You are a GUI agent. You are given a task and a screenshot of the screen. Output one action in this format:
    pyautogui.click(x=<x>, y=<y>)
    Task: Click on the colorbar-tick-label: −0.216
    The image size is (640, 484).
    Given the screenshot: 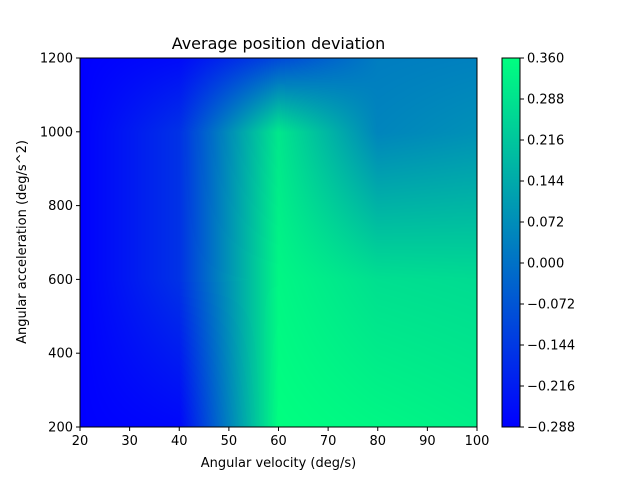 What is the action you would take?
    pyautogui.click(x=551, y=387)
    